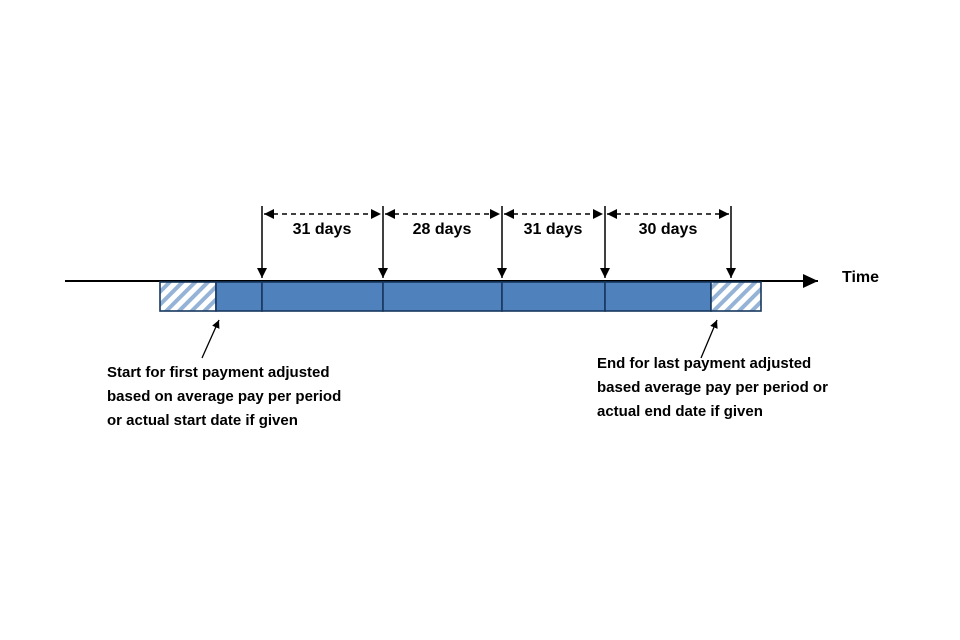 Image resolution: width=960 pixels, height=640 pixels. I want to click on start-adjusted-period-hatch, so click(188, 296).